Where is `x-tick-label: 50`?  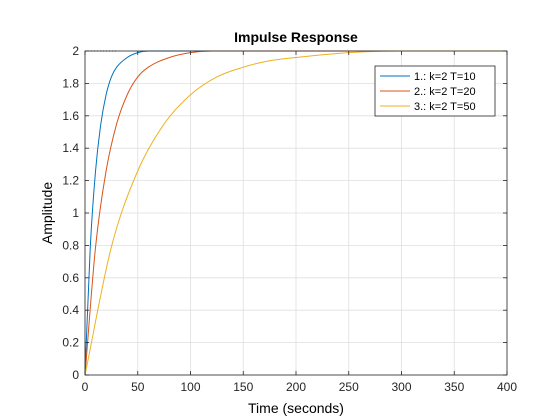 x-tick-label: 50 is located at coordinates (138, 387).